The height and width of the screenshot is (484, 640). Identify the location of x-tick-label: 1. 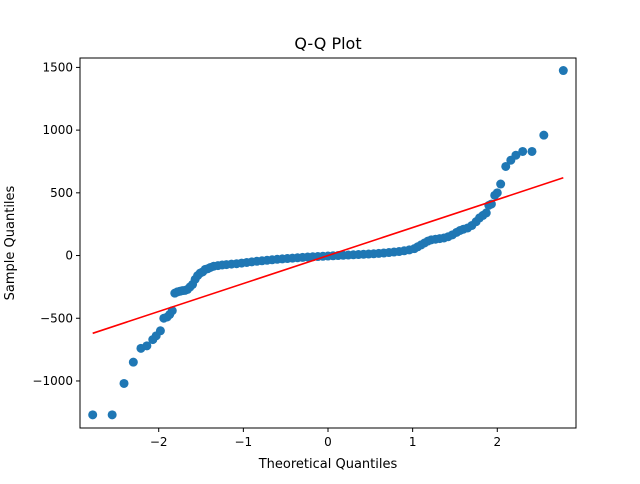
(413, 442).